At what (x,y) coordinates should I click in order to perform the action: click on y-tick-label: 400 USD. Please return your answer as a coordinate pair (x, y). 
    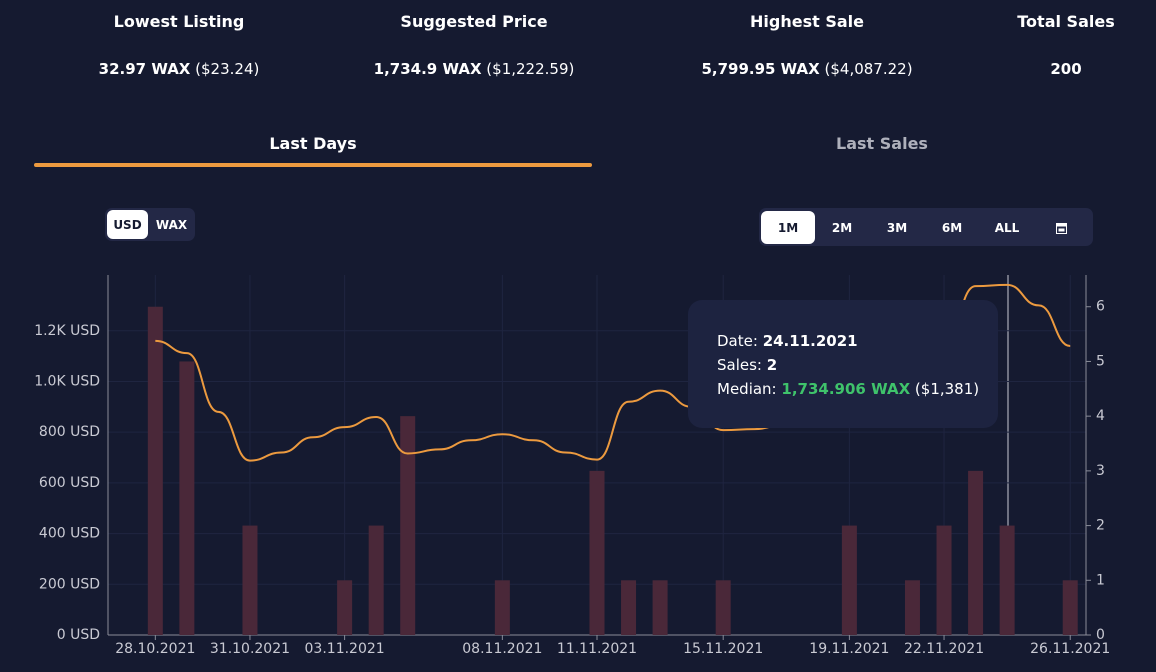
    Looking at the image, I should click on (69, 534).